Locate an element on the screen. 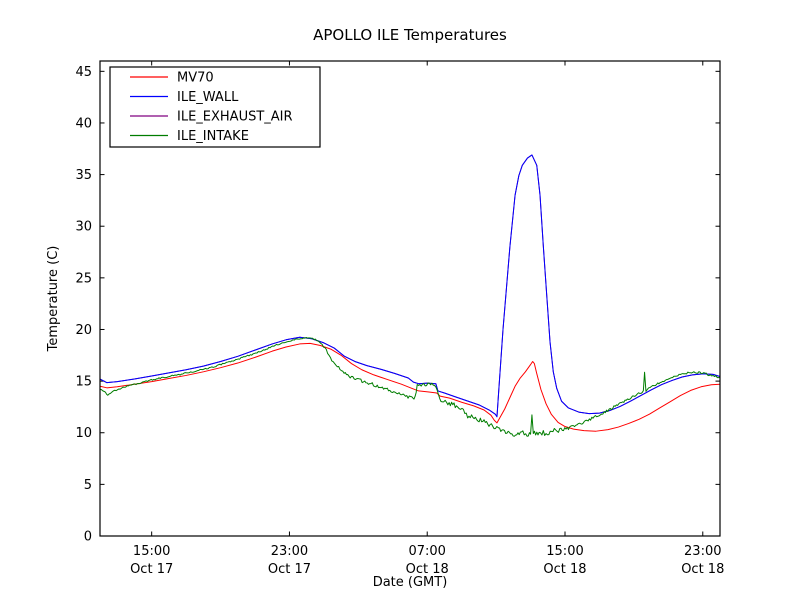 The width and height of the screenshot is (800, 604). legend-item-mv70: MV70 is located at coordinates (172, 78).